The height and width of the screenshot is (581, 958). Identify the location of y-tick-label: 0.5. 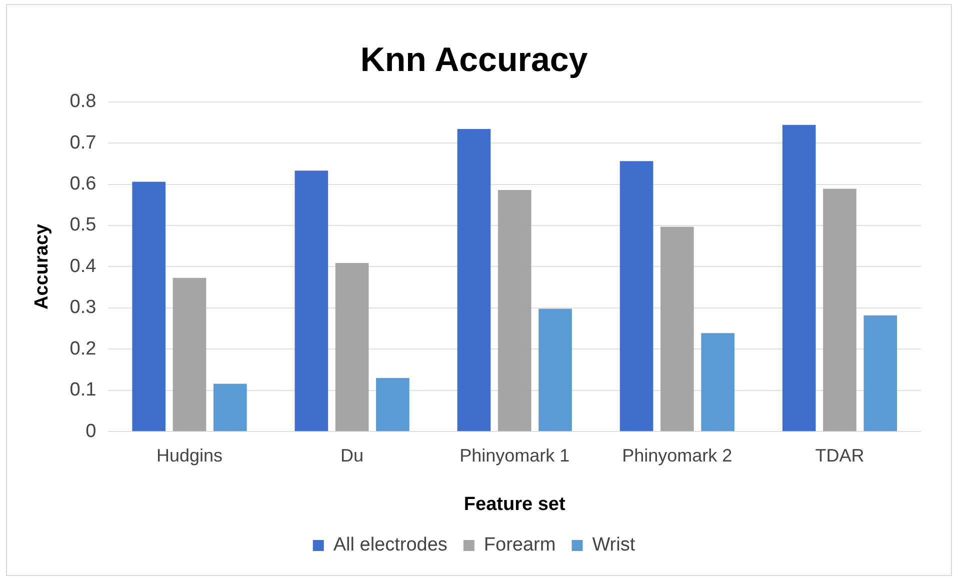
(83, 225).